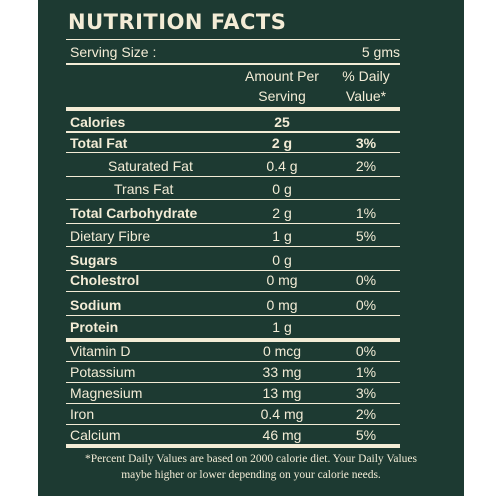 This screenshot has width=500, height=500. Describe the element at coordinates (282, 393) in the screenshot. I see `row-amount: 13 mg` at that location.